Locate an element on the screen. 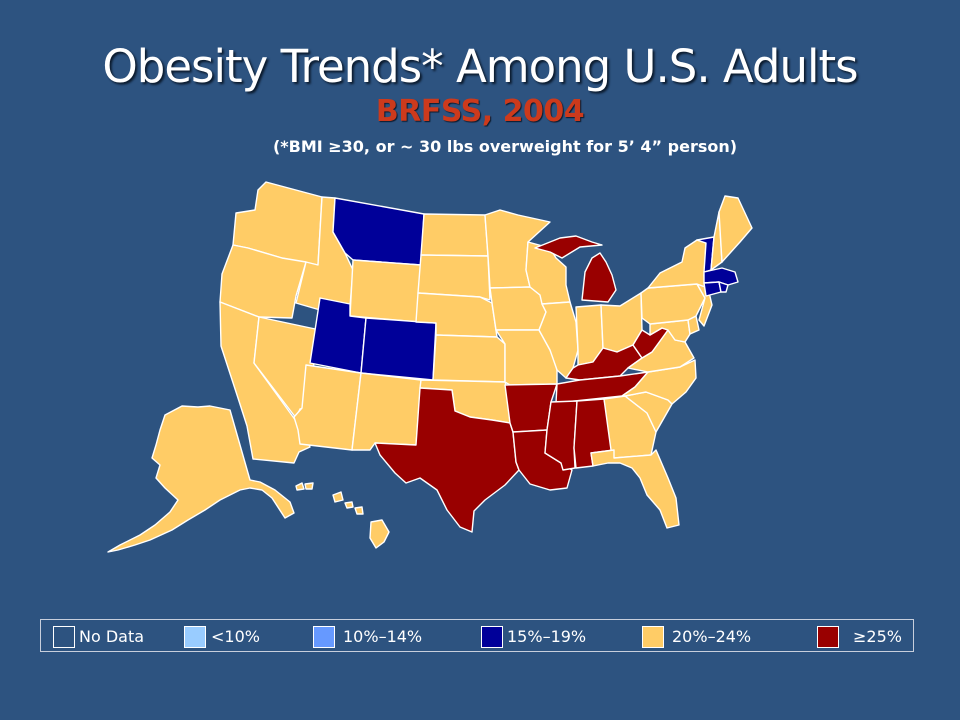 This screenshot has height=720, width=960. legend-label-20to24: 20%–24% is located at coordinates (712, 636).